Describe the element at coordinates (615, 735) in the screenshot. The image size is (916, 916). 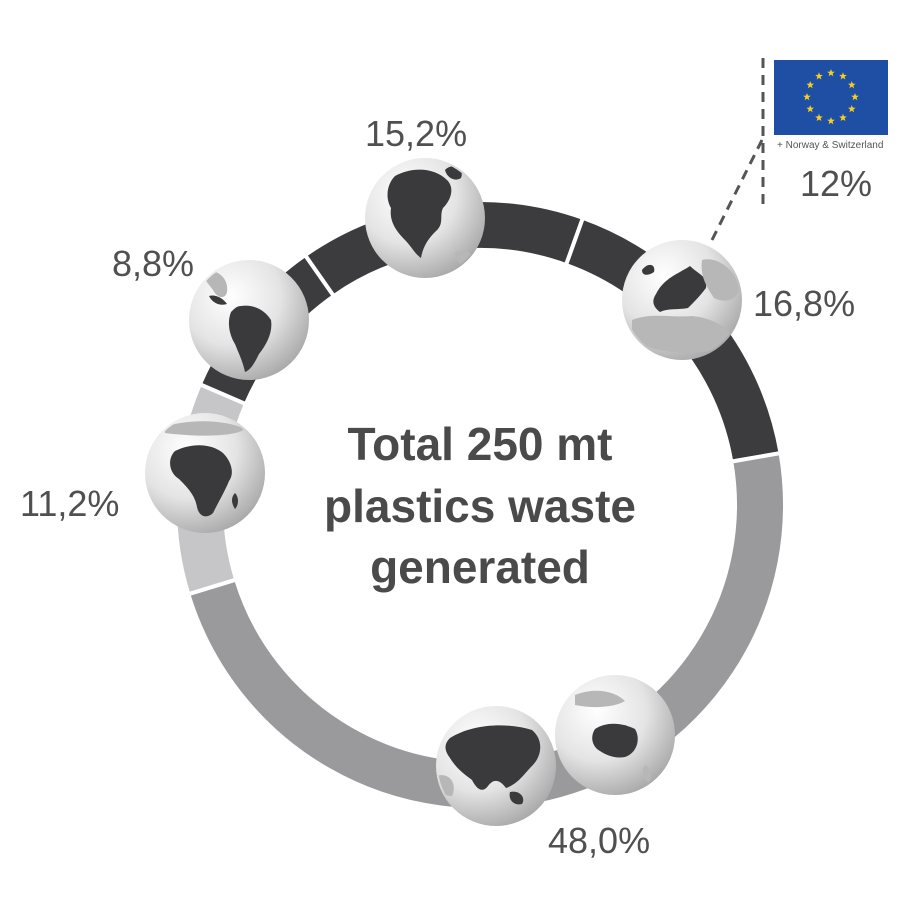
I see `globe-oceania-icon` at that location.